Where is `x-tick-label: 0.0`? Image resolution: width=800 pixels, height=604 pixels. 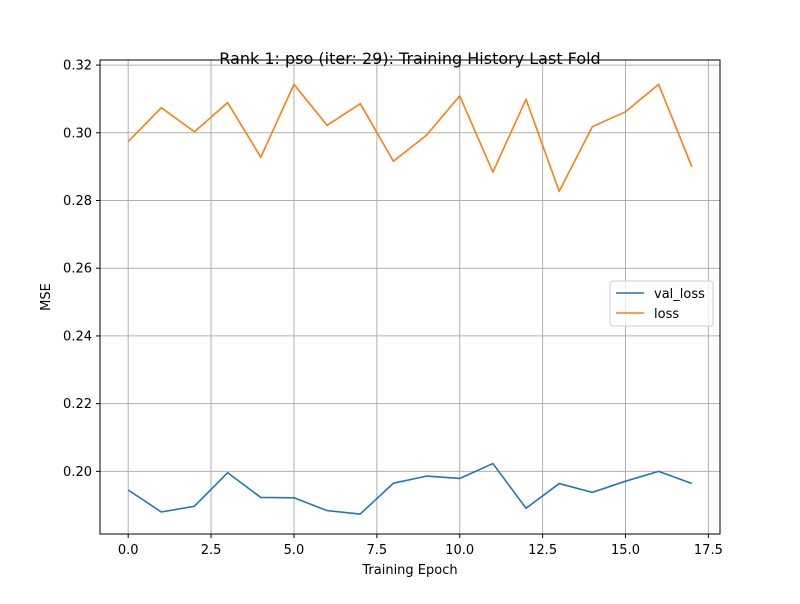 x-tick-label: 0.0 is located at coordinates (128, 550).